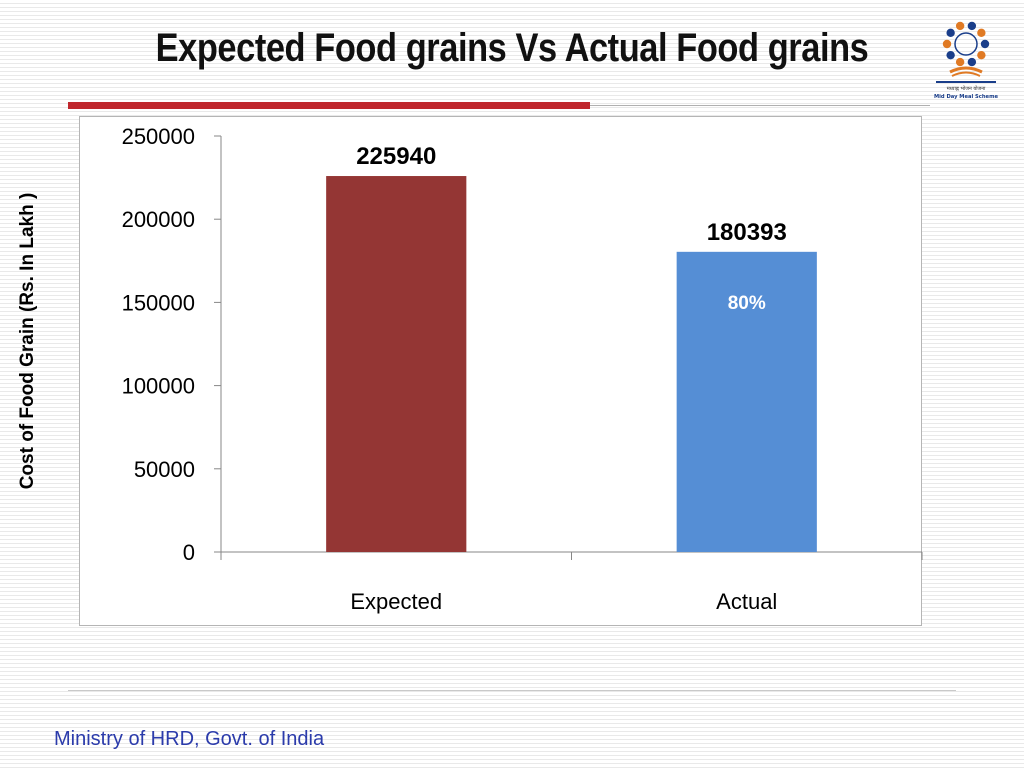 Image resolution: width=1024 pixels, height=768 pixels. What do you see at coordinates (396, 156) in the screenshot?
I see `data-label-expected: 225940` at bounding box center [396, 156].